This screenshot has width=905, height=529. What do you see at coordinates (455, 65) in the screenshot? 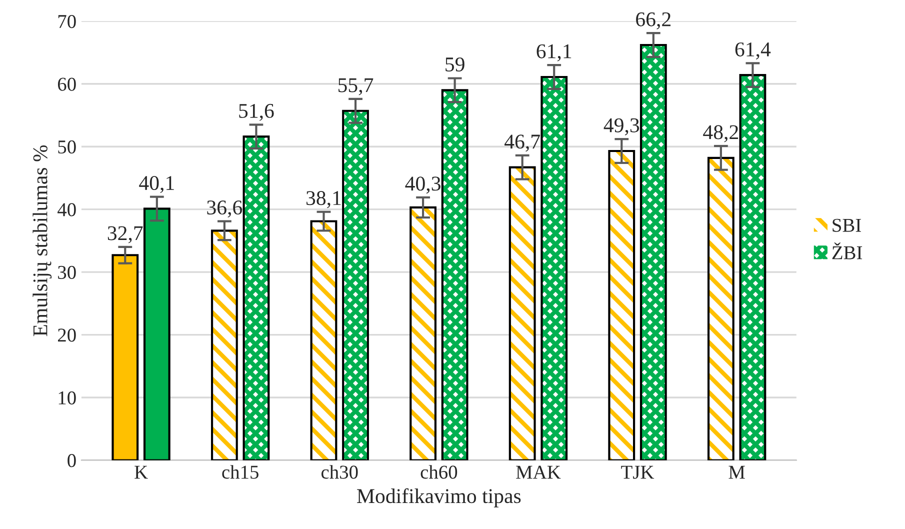
I see `data-label: 59` at bounding box center [455, 65].